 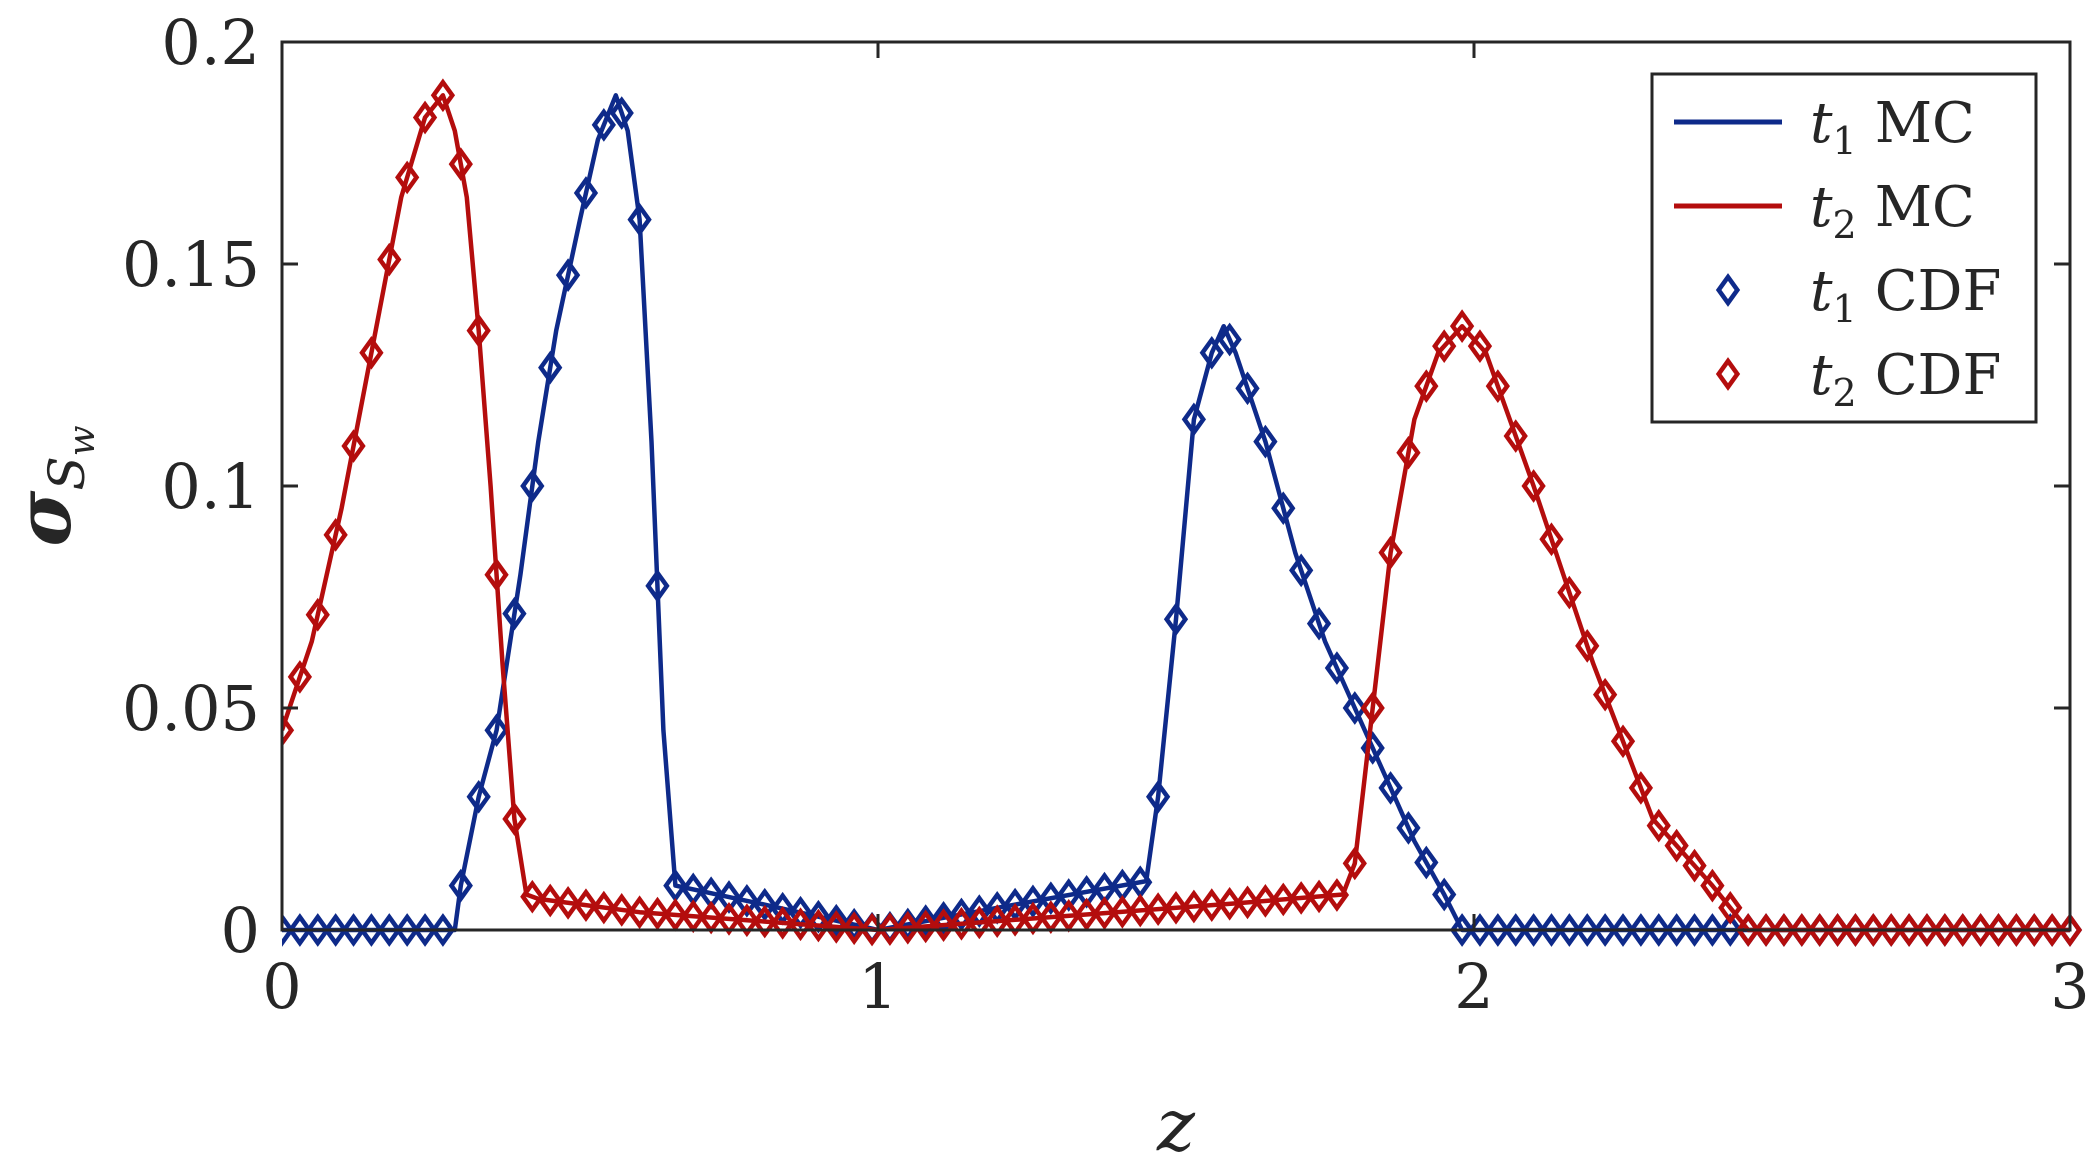 I want to click on legend-label-1: t2 MC, so click(x=1892, y=211).